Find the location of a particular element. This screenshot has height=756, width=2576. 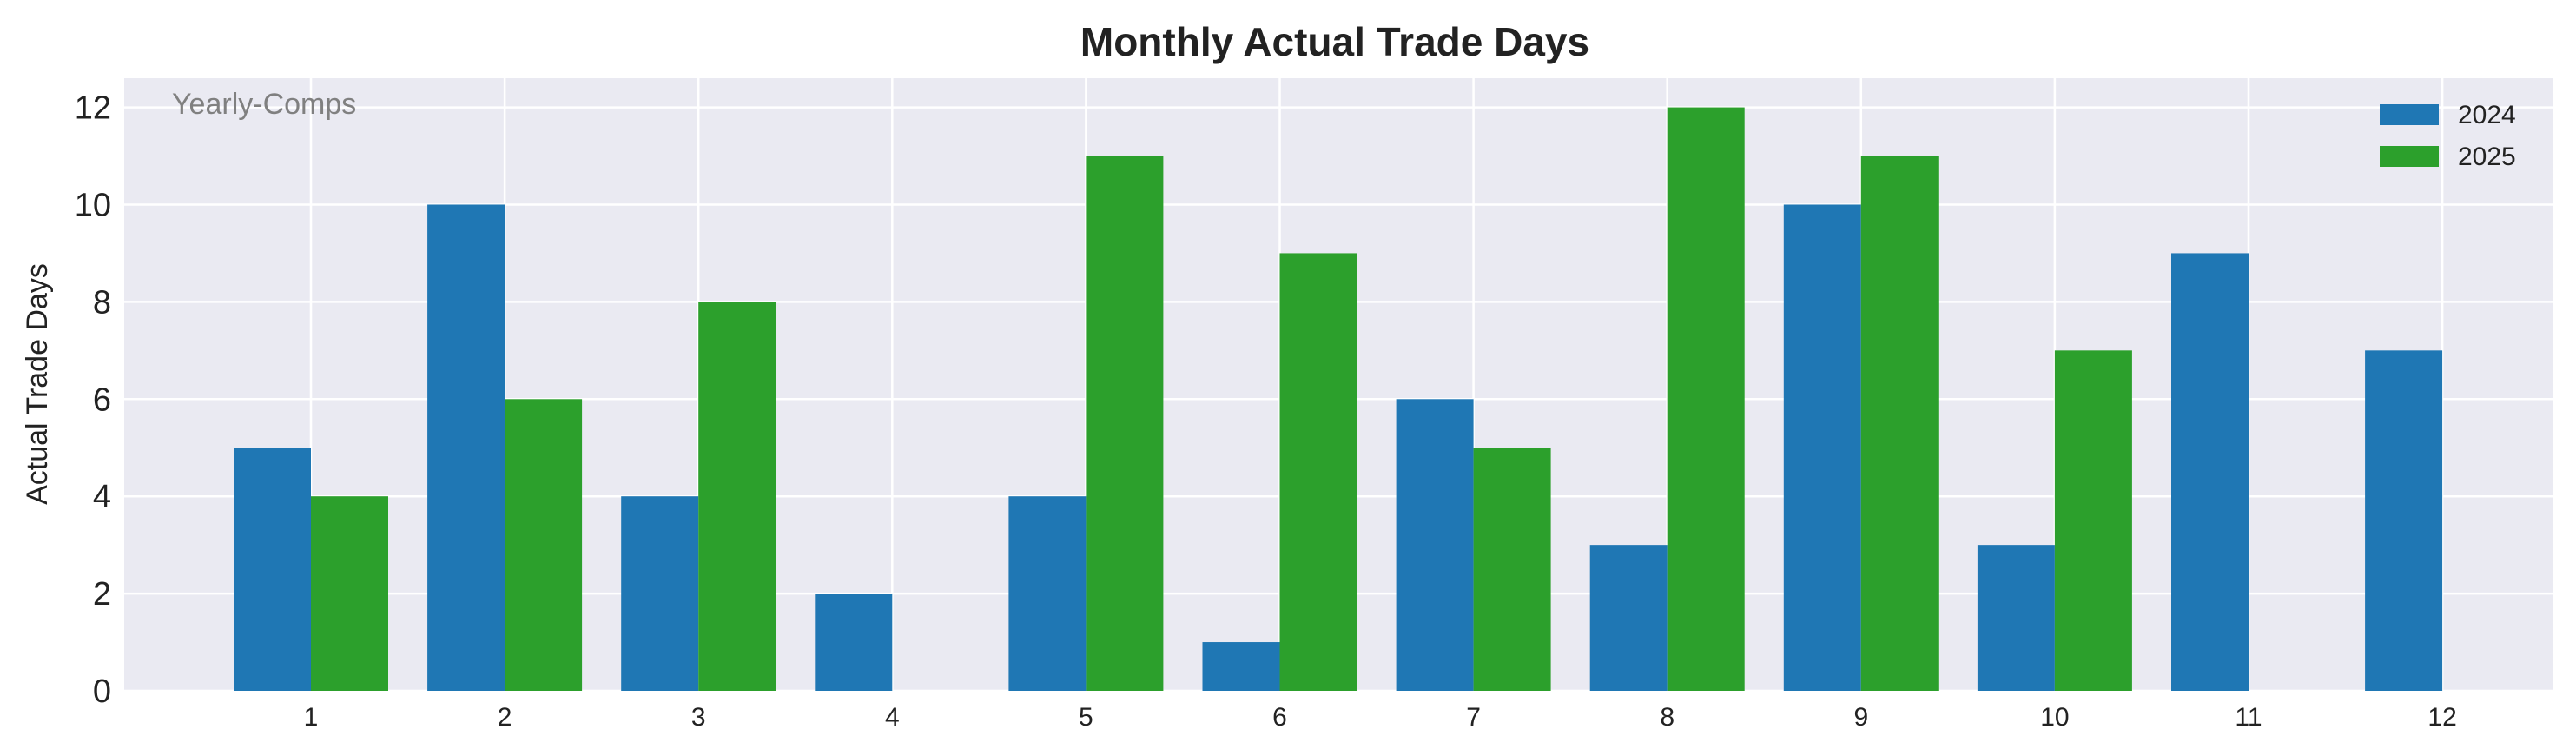

legend-swatch-2025 is located at coordinates (2409, 156).